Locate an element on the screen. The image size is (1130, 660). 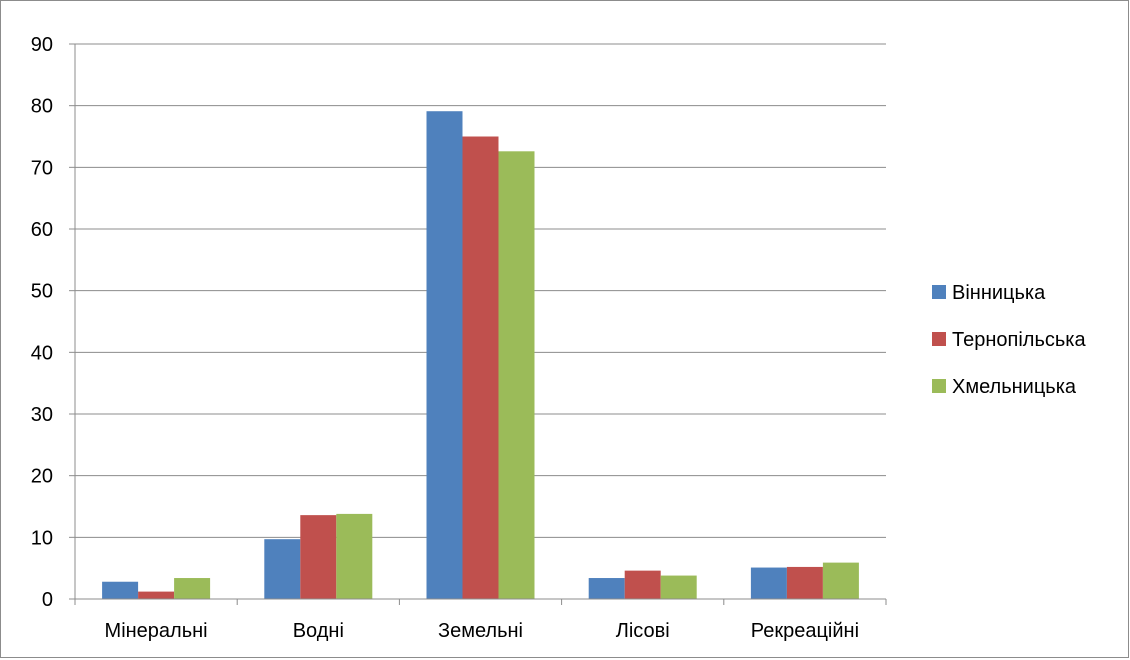
bar-Хмельницька-Лісові is located at coordinates (678, 587).